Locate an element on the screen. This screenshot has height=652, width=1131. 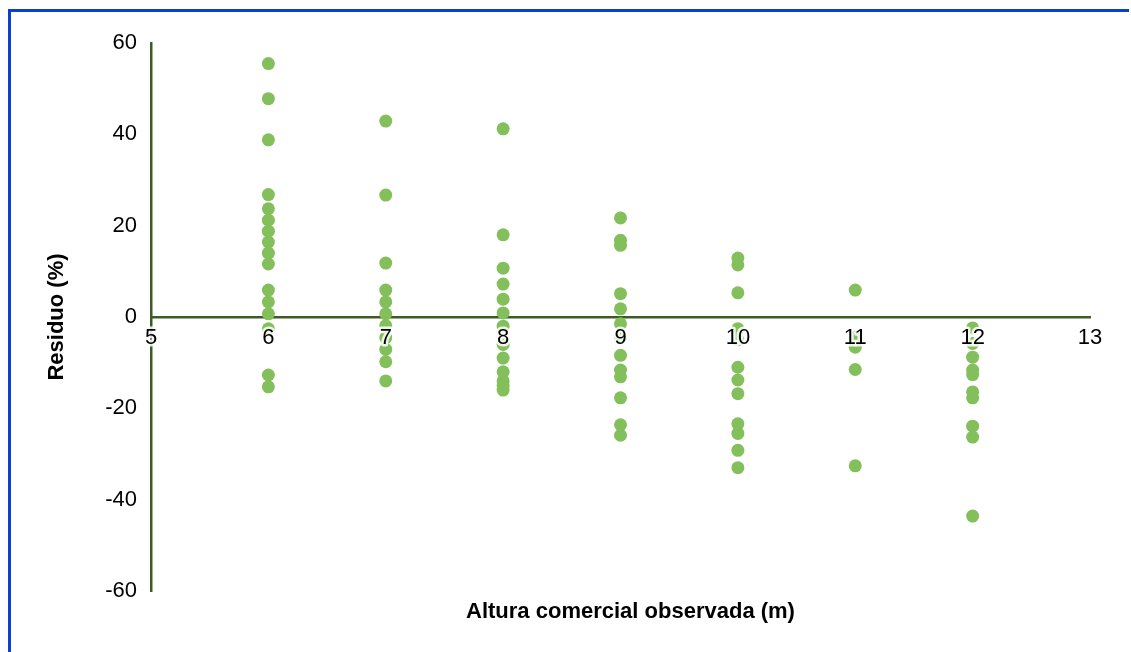
y-tick-label: 40 is located at coordinates (124, 133).